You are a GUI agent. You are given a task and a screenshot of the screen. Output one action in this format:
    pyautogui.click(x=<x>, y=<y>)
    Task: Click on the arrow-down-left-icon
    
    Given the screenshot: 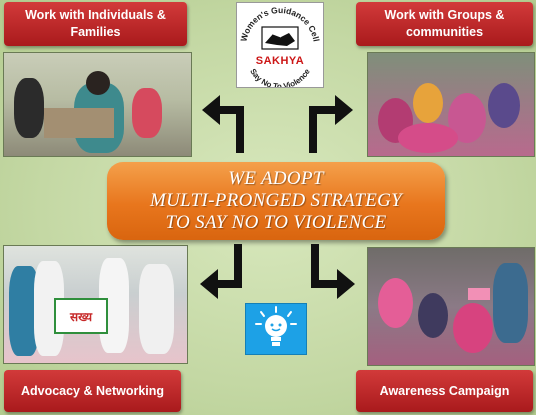 What is the action you would take?
    pyautogui.click(x=221, y=271)
    